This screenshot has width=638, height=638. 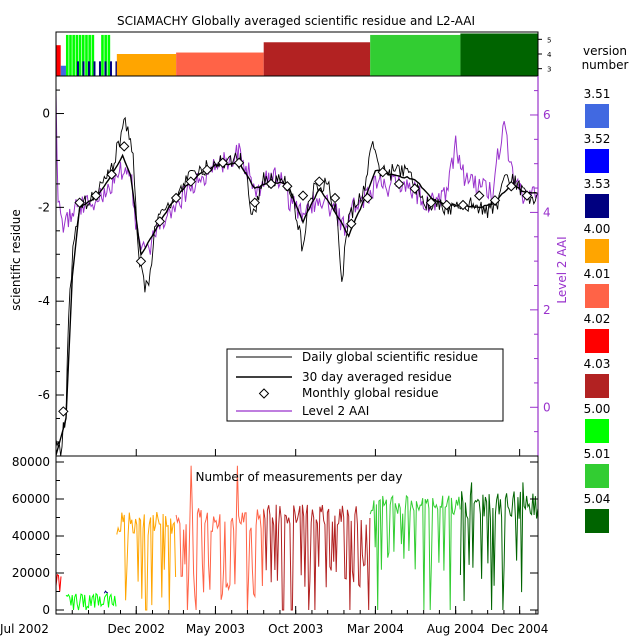 What do you see at coordinates (597, 364) in the screenshot?
I see `version-label: 4.03` at bounding box center [597, 364].